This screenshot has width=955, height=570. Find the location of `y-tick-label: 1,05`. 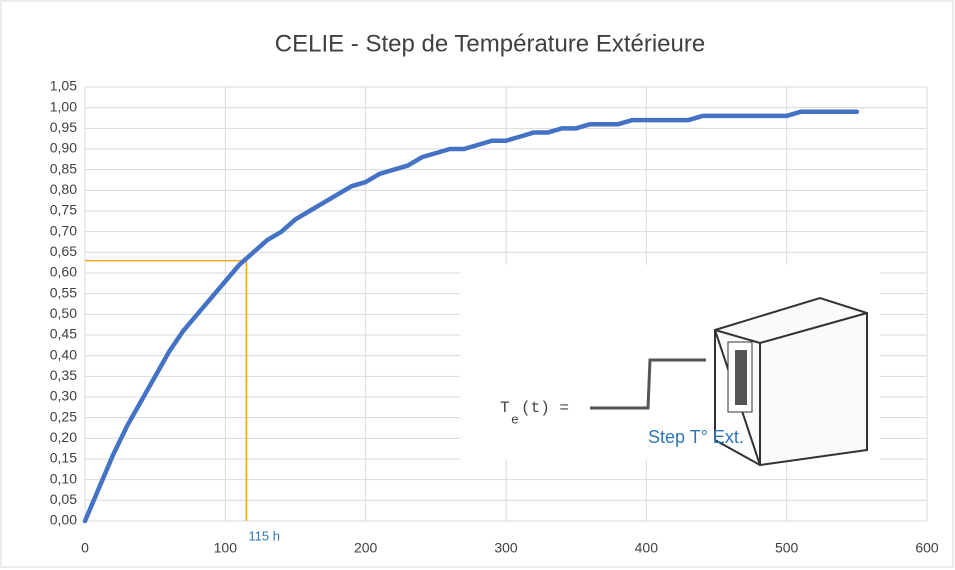

y-tick-label: 1,05 is located at coordinates (63, 86).